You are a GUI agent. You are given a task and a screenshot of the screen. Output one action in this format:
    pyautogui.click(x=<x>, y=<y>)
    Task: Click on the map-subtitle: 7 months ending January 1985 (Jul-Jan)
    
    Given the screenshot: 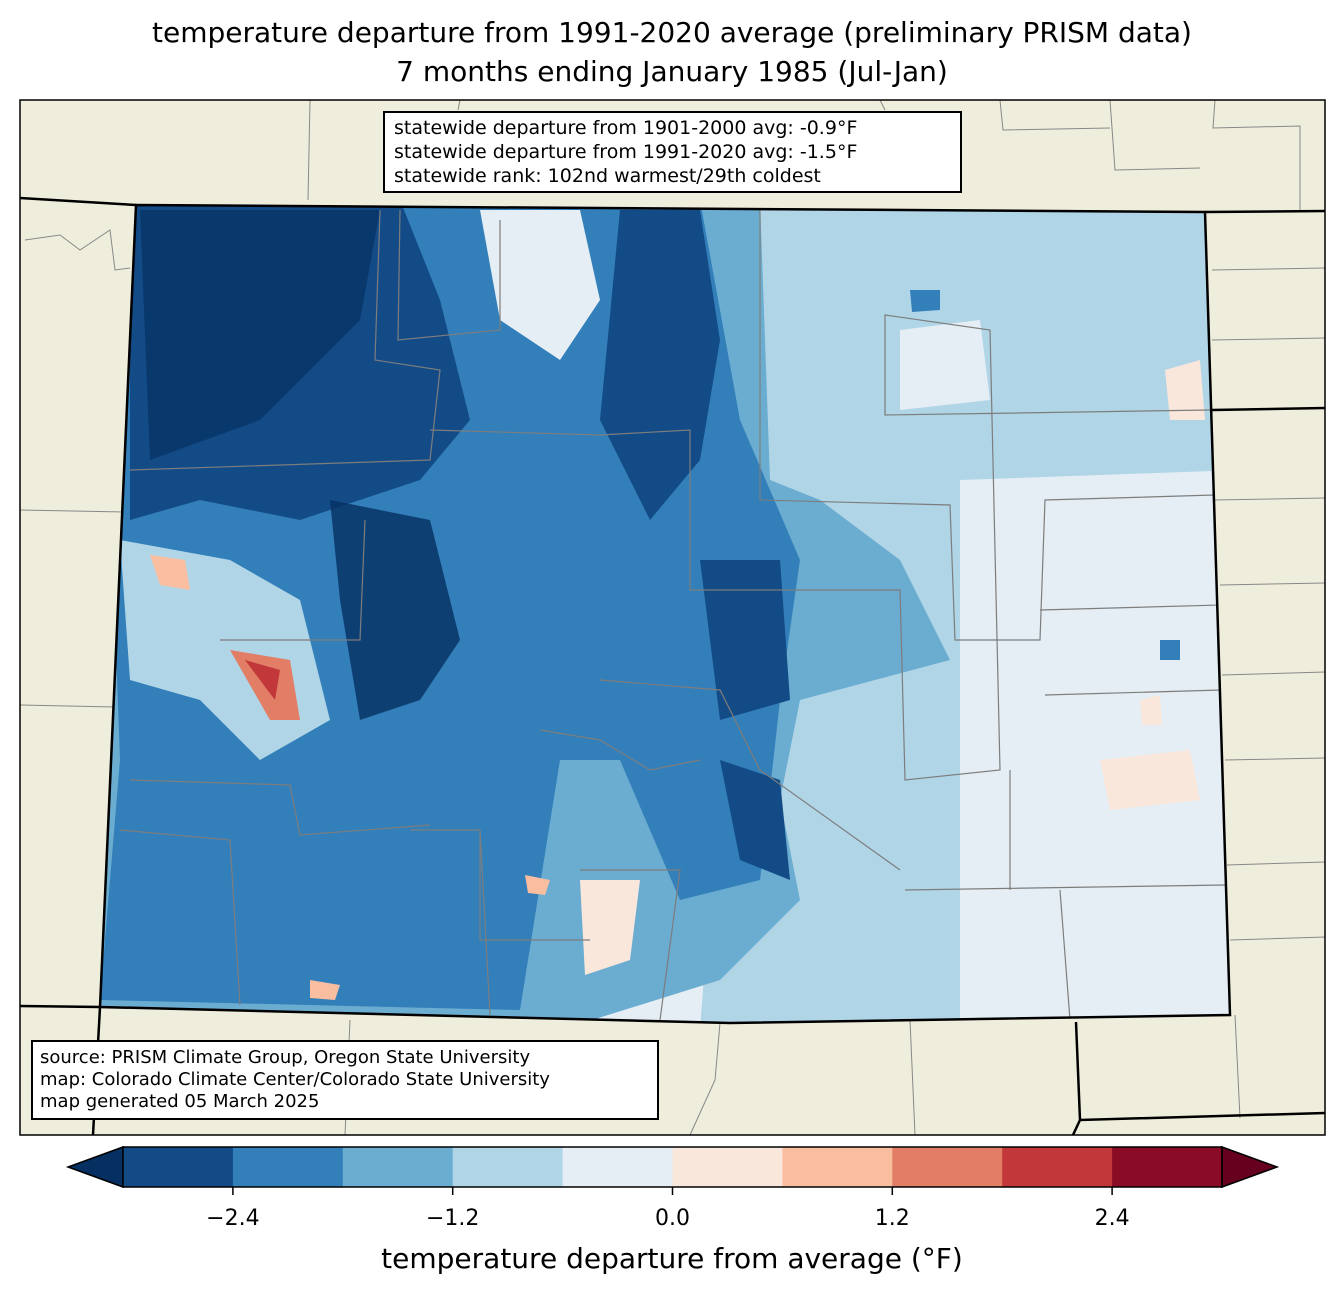 What is the action you would take?
    pyautogui.click(x=672, y=71)
    